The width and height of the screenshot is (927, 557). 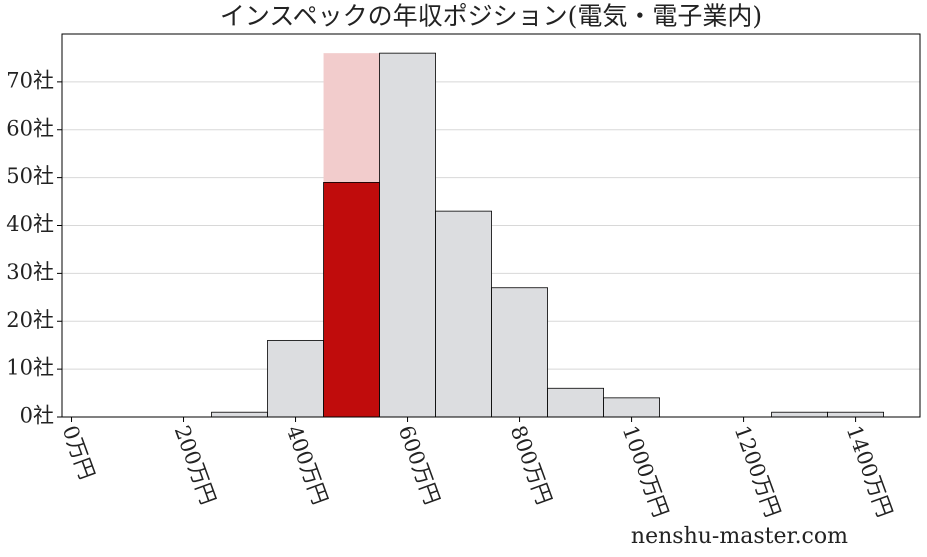 What do you see at coordinates (30, 320) in the screenshot?
I see `y-tick-label: 20社` at bounding box center [30, 320].